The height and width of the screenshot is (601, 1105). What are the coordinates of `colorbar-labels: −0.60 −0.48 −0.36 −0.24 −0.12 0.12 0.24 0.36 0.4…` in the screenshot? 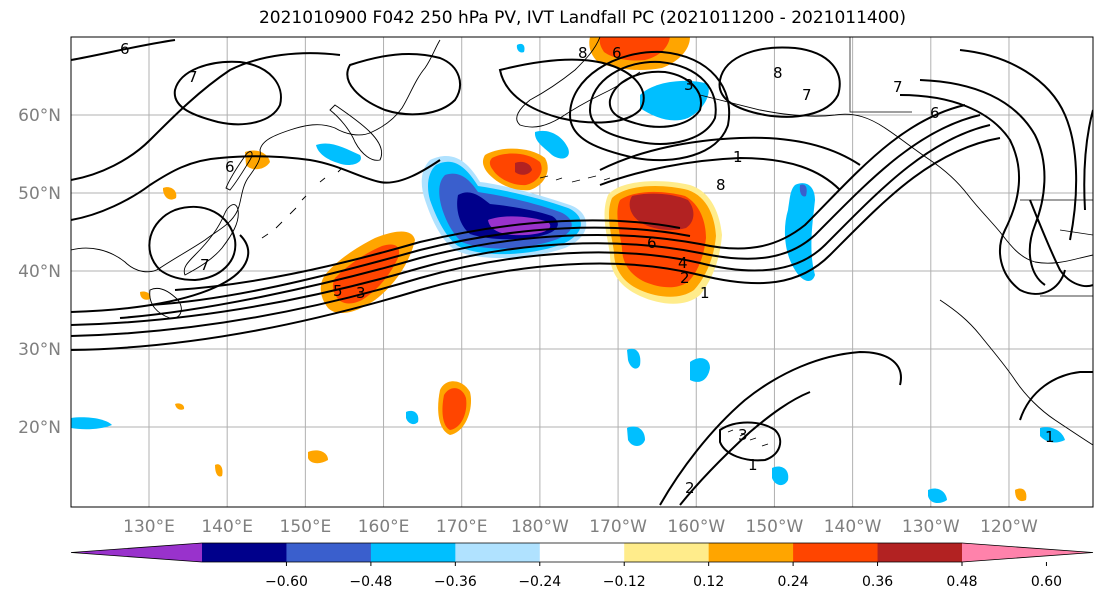 It's located at (663, 576).